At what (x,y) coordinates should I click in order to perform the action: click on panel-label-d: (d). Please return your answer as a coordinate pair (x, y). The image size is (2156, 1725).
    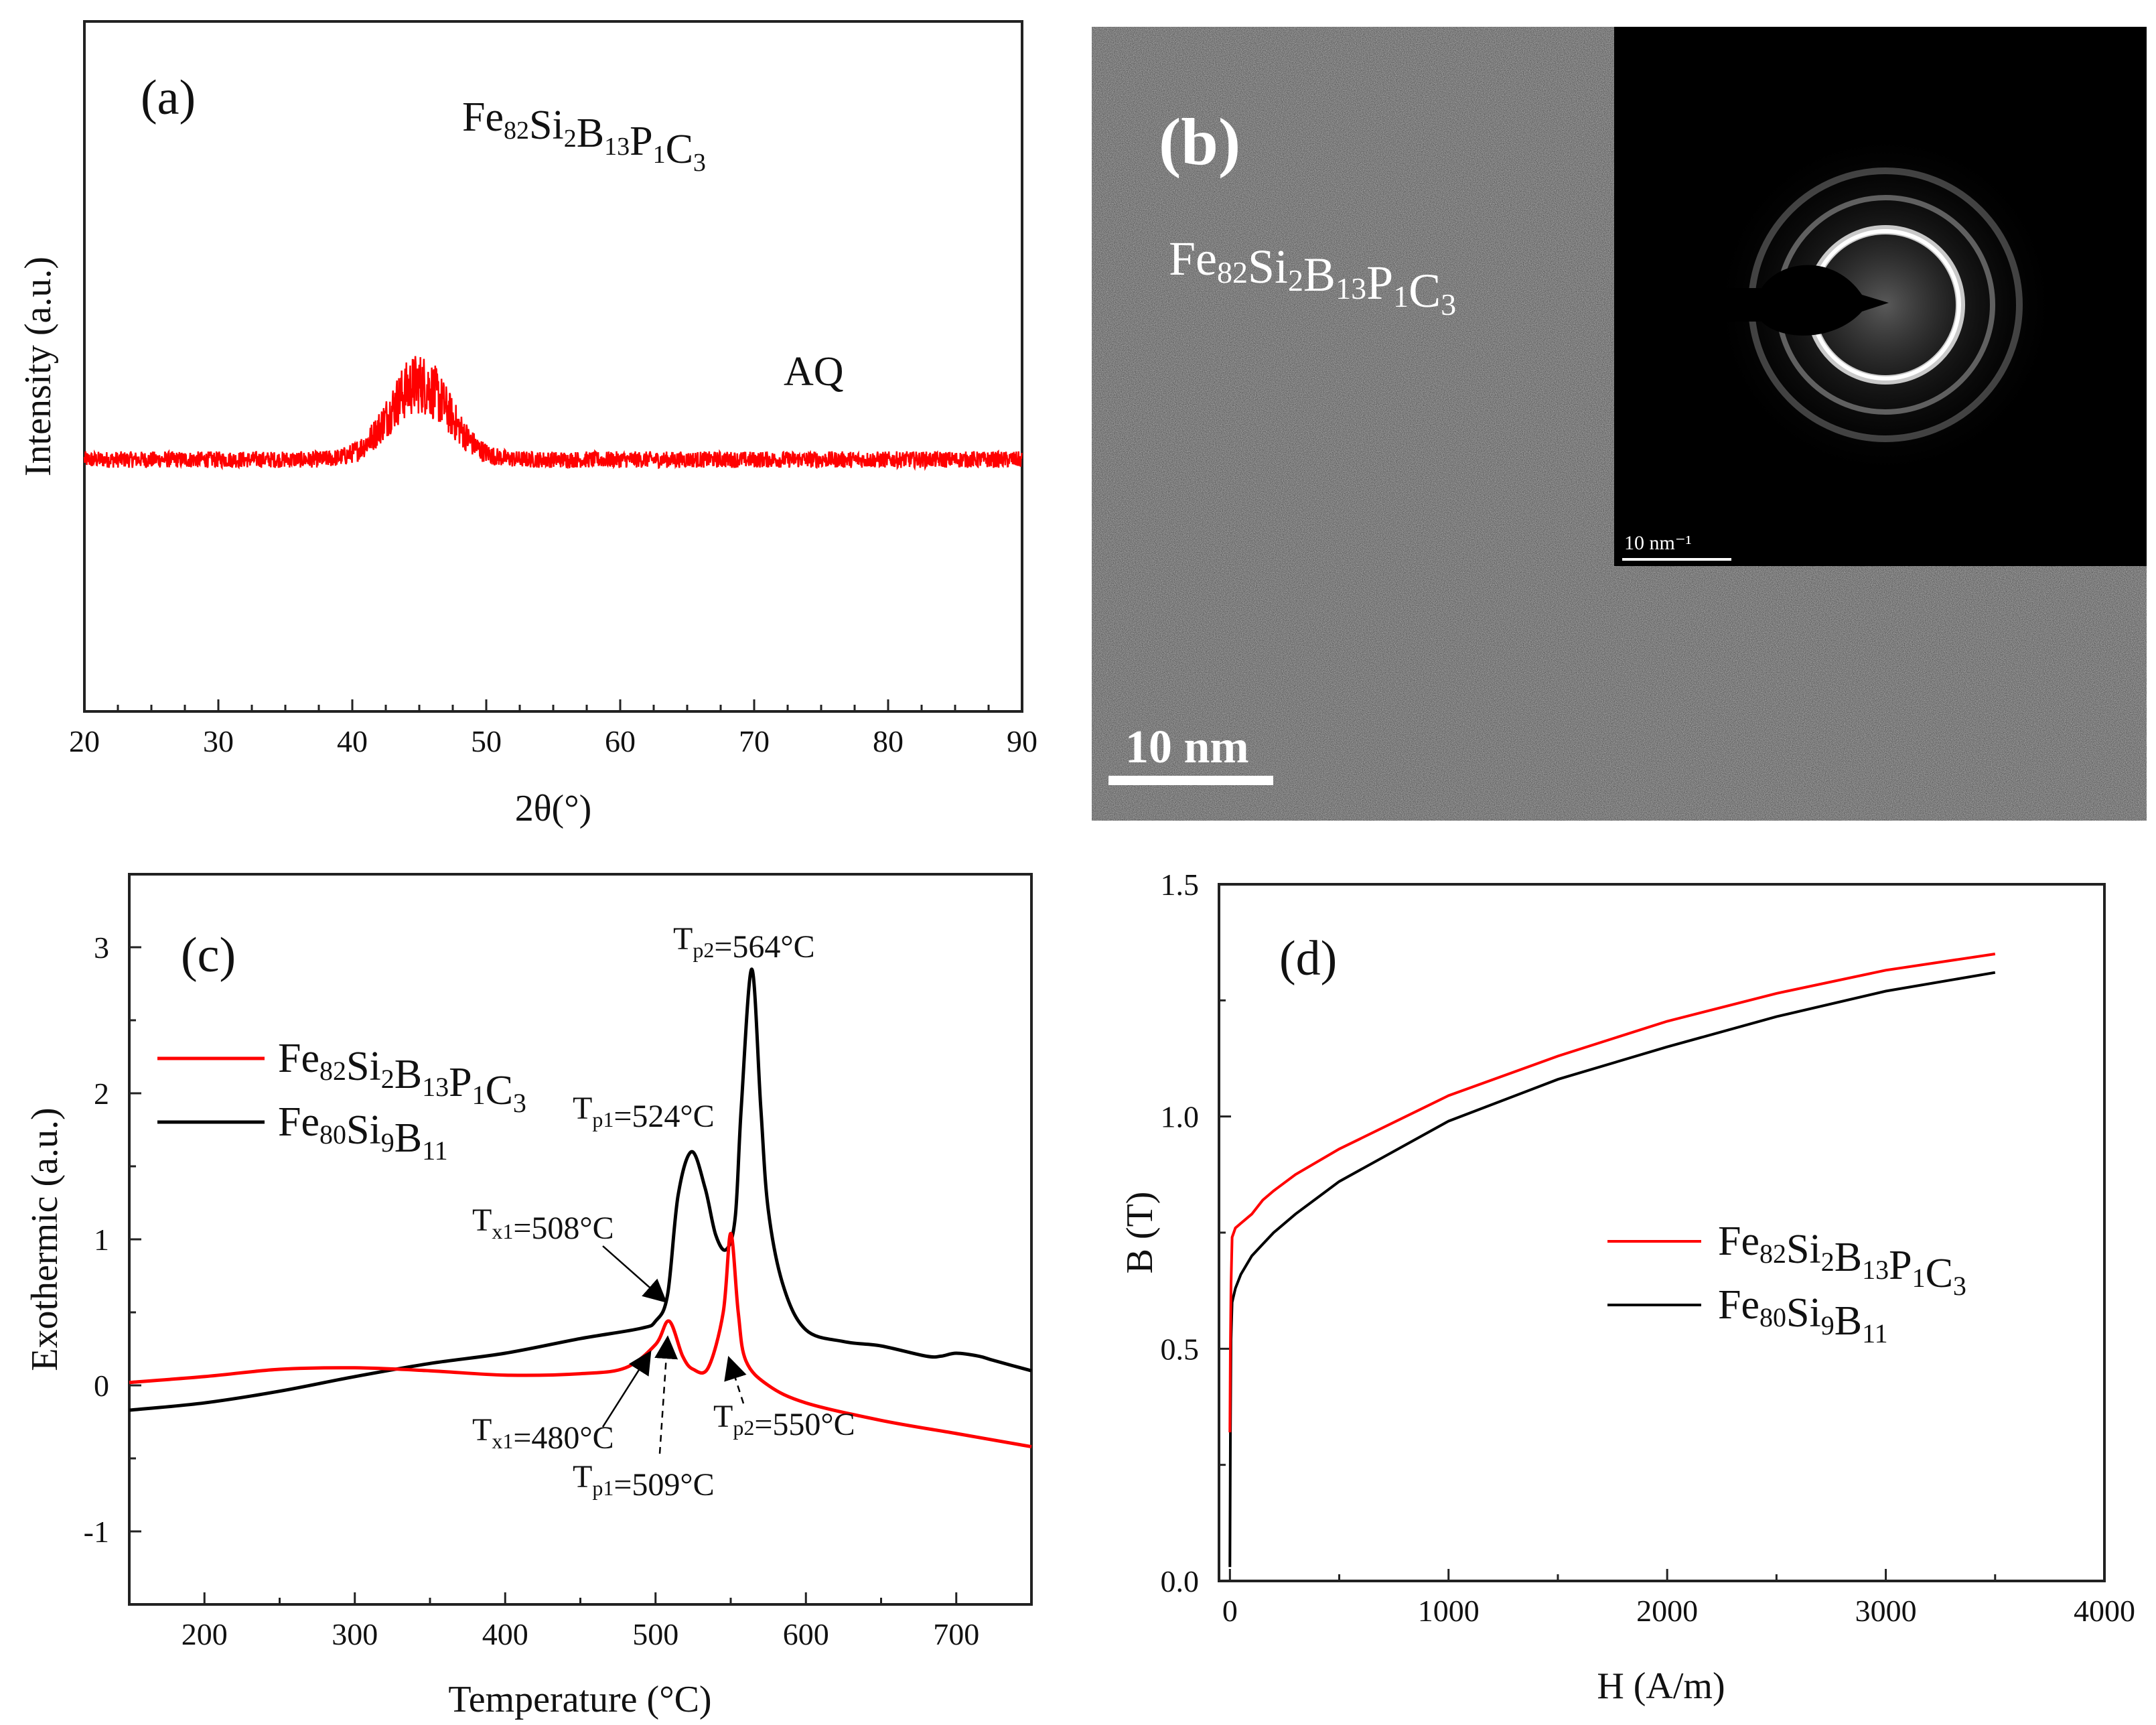
    Looking at the image, I should click on (1308, 959).